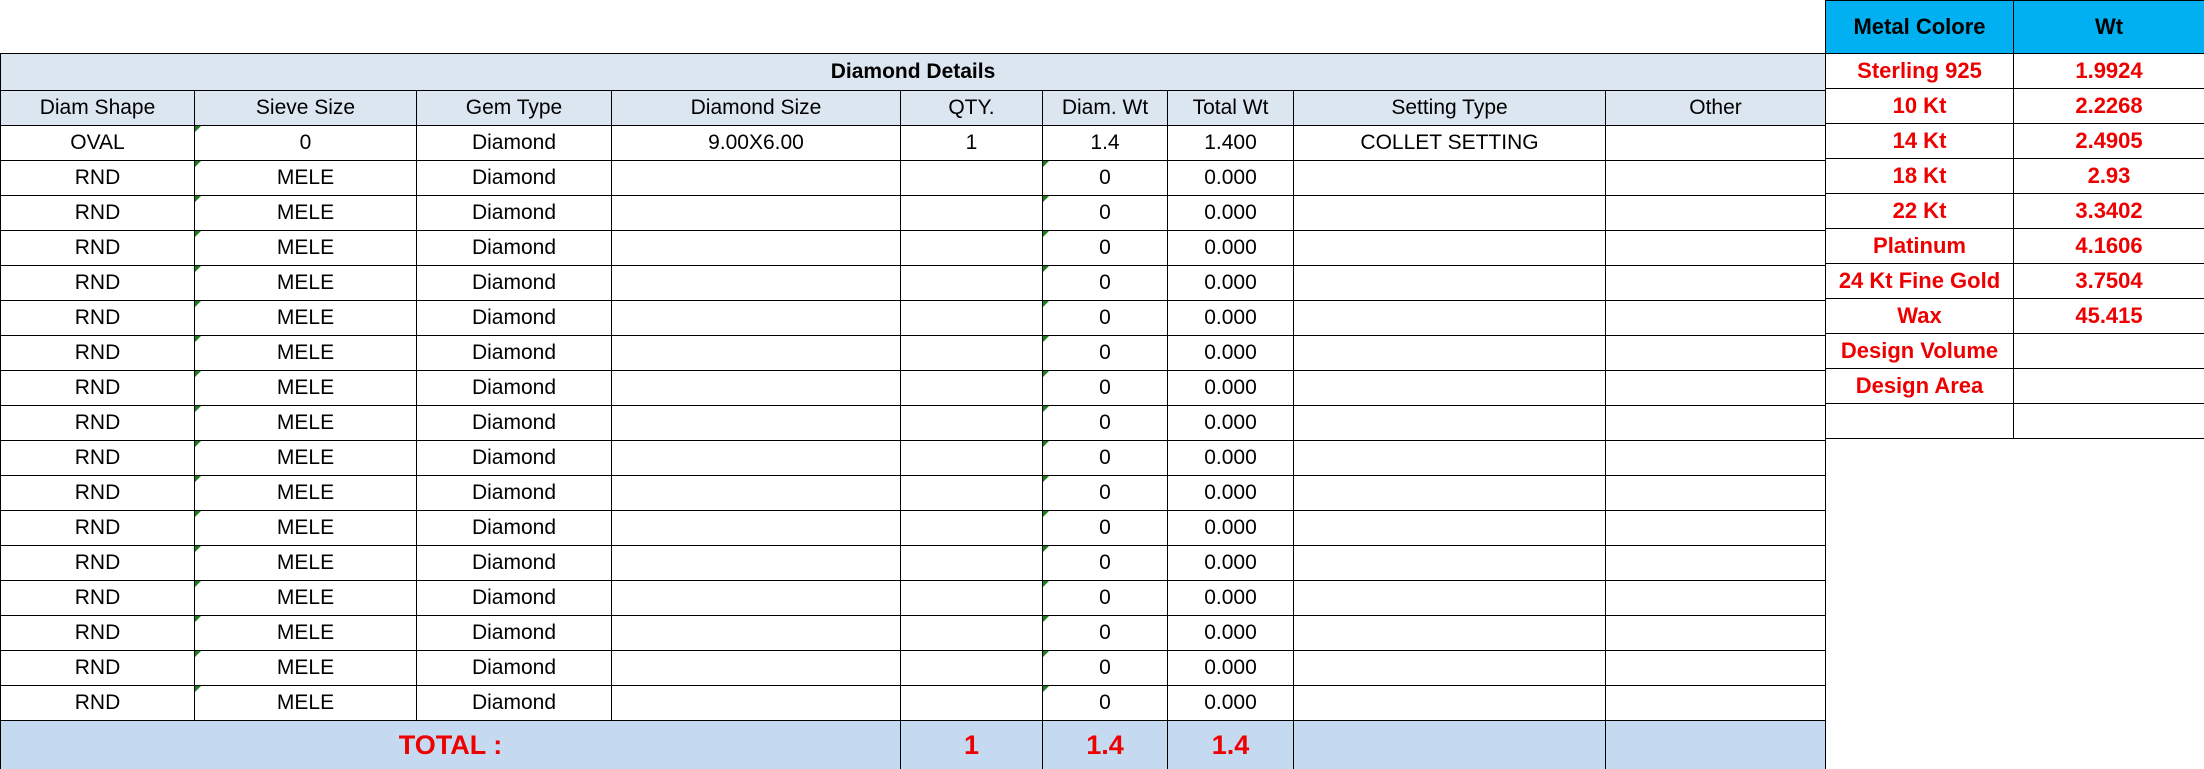 Image resolution: width=2204 pixels, height=769 pixels. I want to click on metal-wt-cell: 1.9924, so click(2109, 71).